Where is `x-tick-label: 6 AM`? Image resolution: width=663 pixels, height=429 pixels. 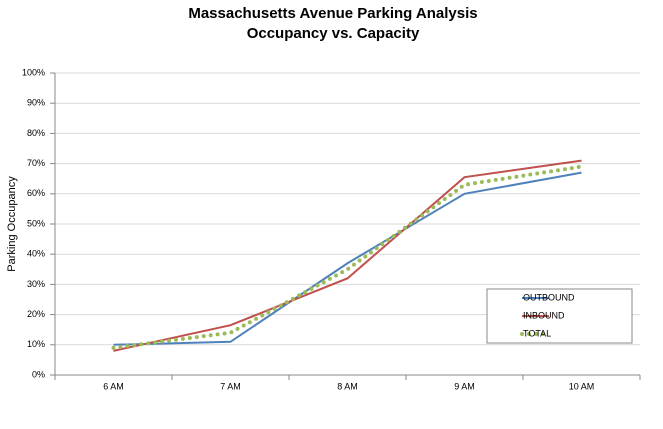
x-tick-label: 6 AM is located at coordinates (113, 386).